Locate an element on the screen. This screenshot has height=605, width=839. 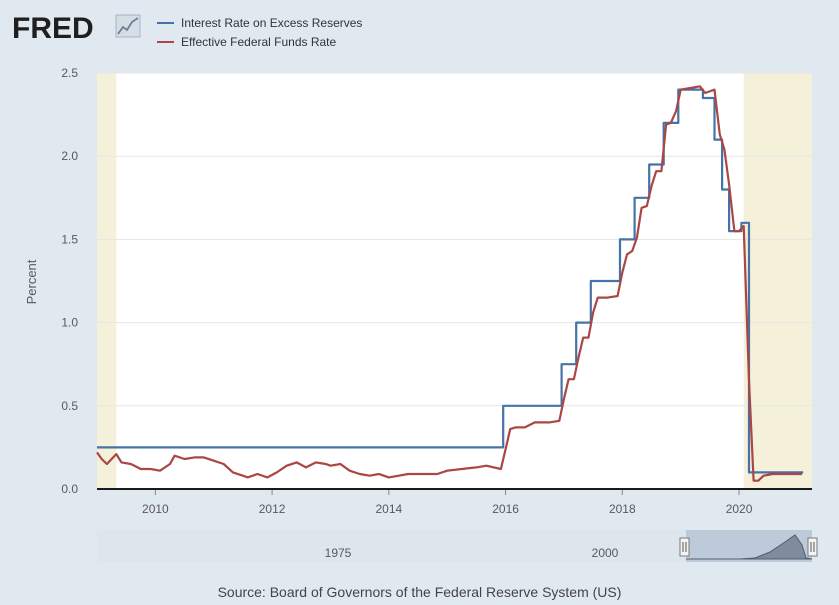
y-tick-label: 1.5 is located at coordinates (69, 239).